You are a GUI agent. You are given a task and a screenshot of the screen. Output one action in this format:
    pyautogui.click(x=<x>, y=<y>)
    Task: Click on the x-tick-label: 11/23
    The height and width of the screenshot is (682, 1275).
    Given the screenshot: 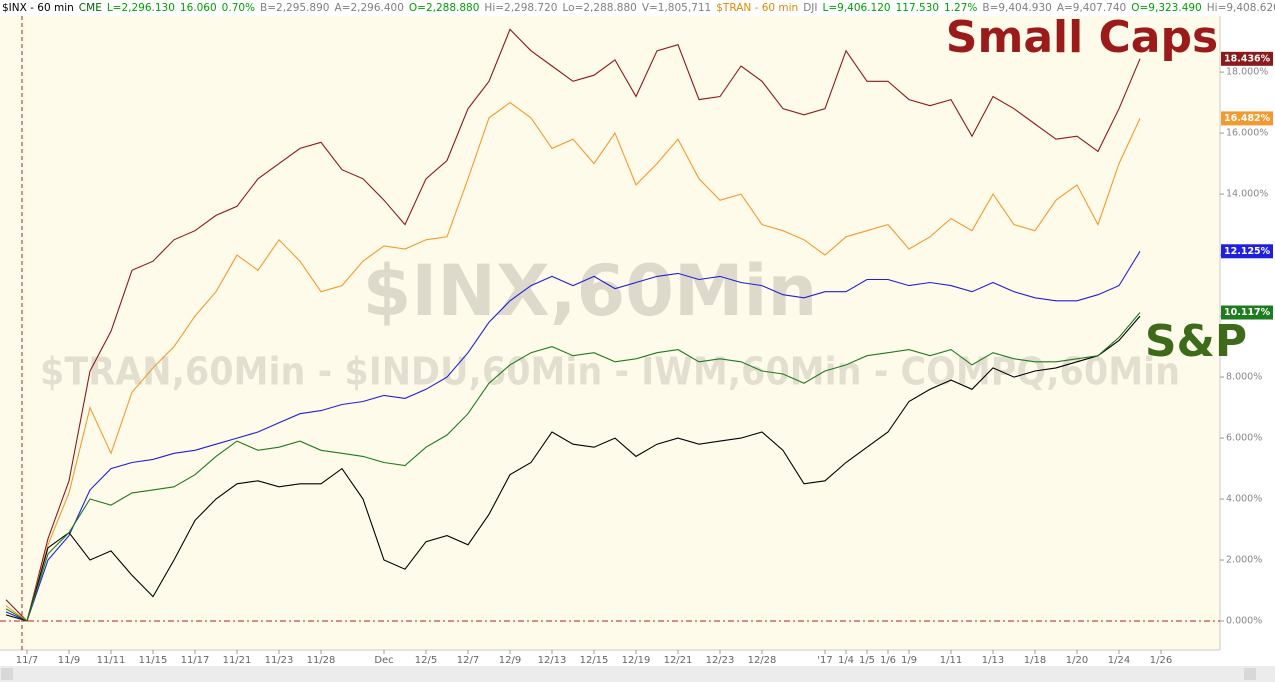 What is the action you would take?
    pyautogui.click(x=279, y=660)
    